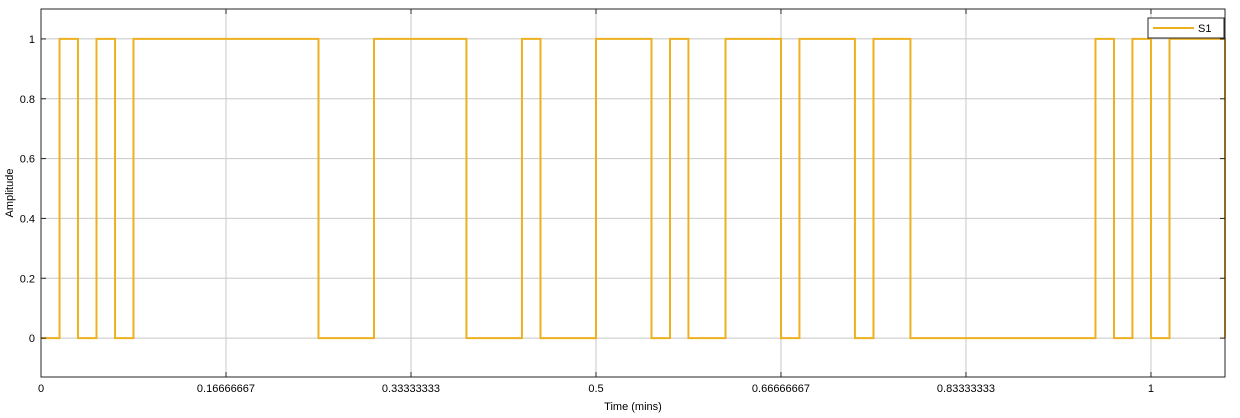 Image resolution: width=1240 pixels, height=418 pixels. What do you see at coordinates (1204, 29) in the screenshot?
I see `legend-label: S1` at bounding box center [1204, 29].